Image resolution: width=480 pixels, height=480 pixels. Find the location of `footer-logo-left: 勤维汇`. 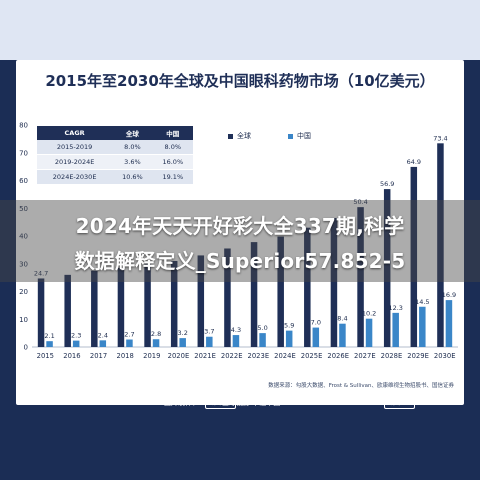

footer-logo-left: 勤维汇 is located at coordinates (220, 401).